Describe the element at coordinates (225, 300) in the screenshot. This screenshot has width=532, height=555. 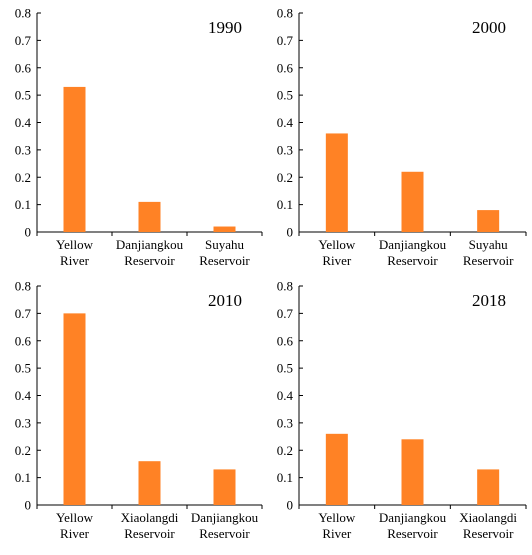
I see `panel-title: 2010` at that location.